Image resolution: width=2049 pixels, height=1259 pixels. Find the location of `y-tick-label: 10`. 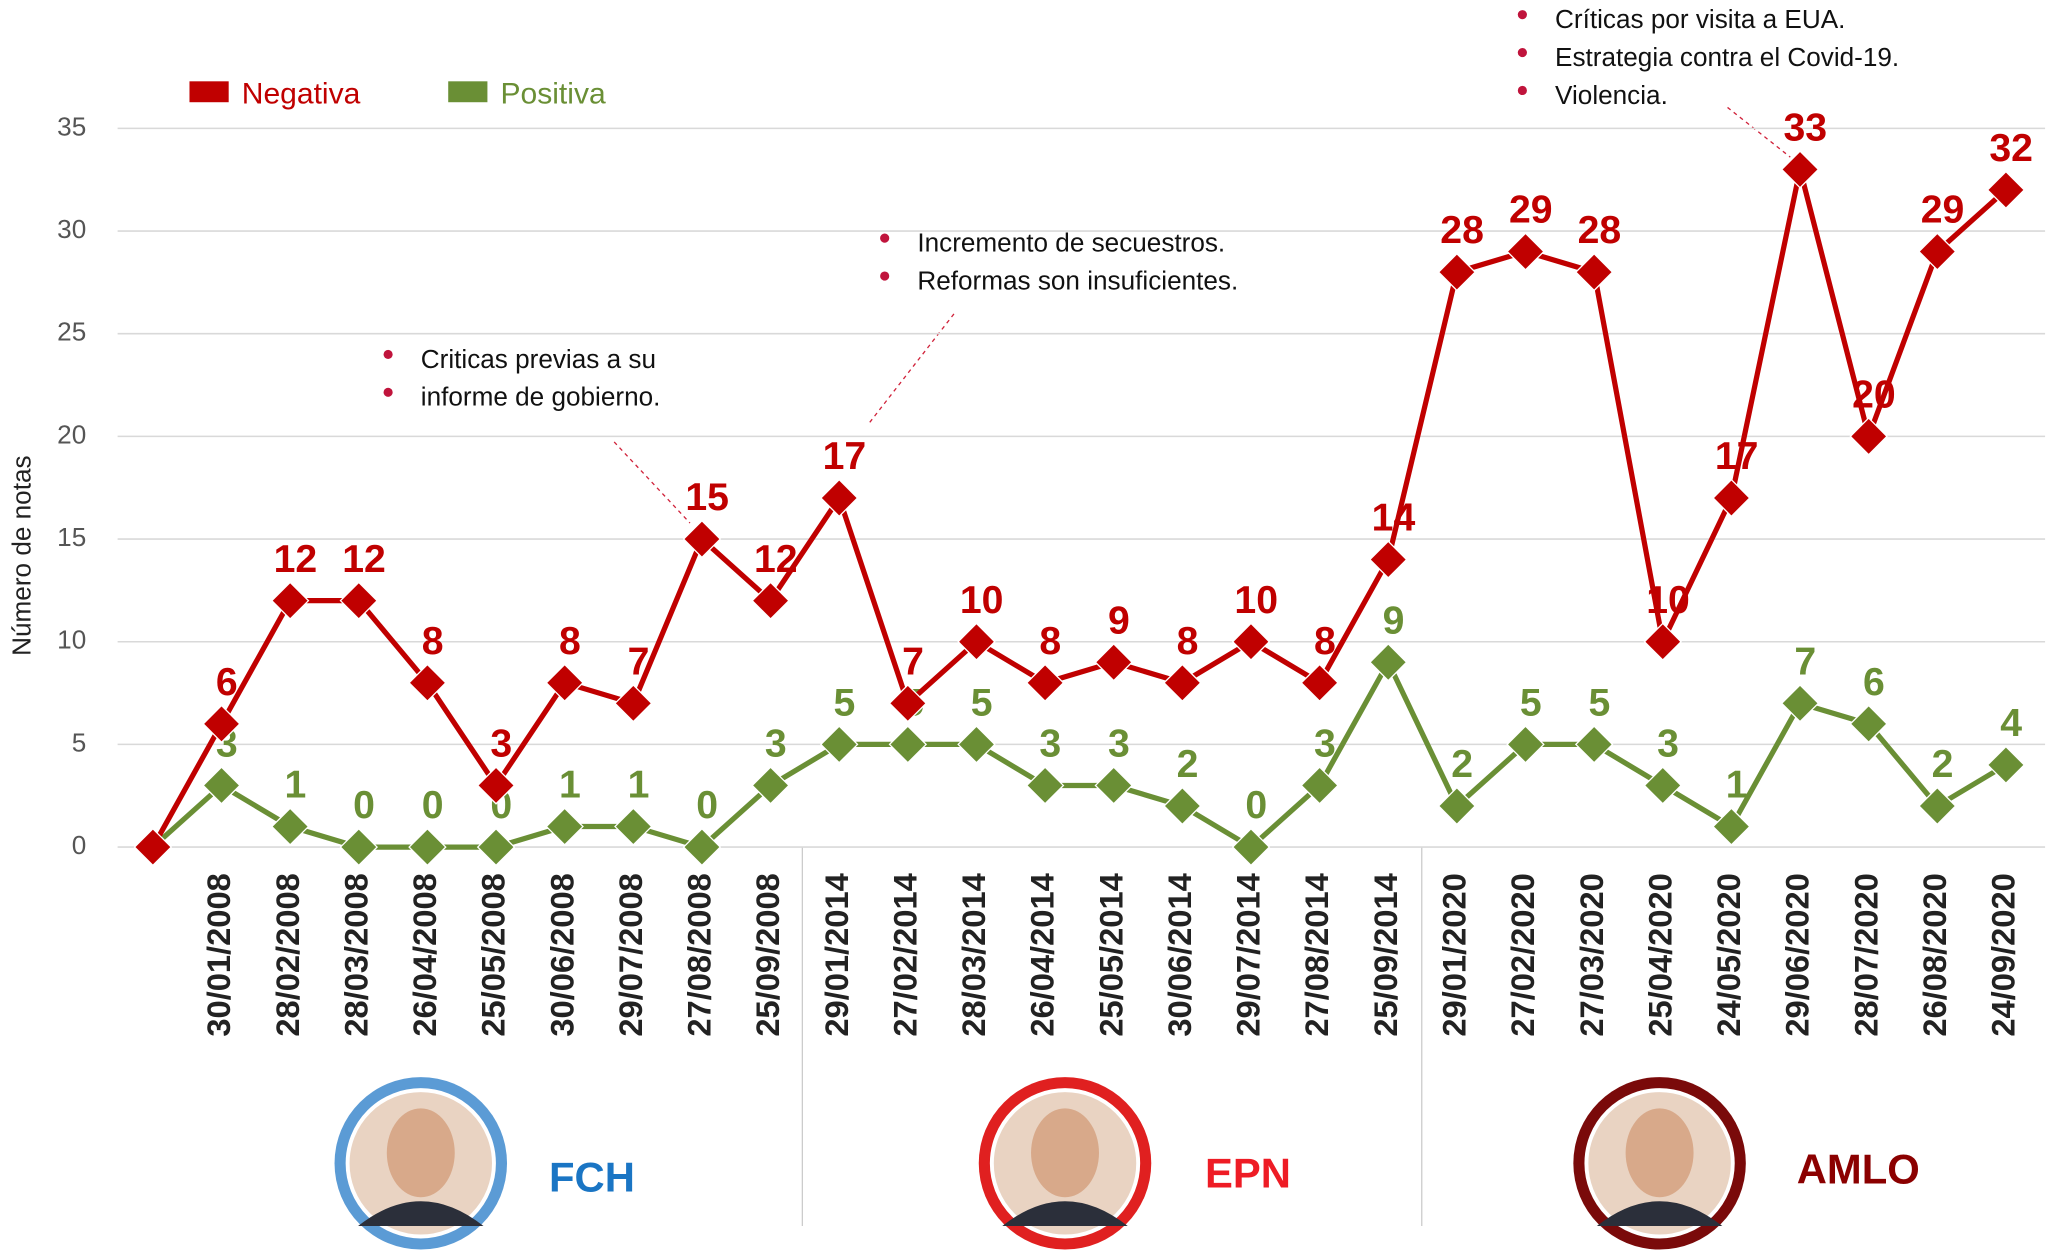

y-tick-label: 10 is located at coordinates (71, 640).